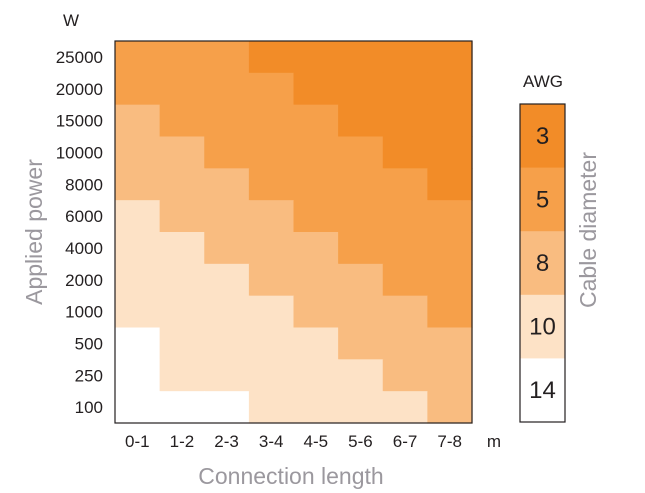 This screenshot has height=493, width=645. Describe the element at coordinates (79, 57) in the screenshot. I see `y-tick-label: 25000` at that location.